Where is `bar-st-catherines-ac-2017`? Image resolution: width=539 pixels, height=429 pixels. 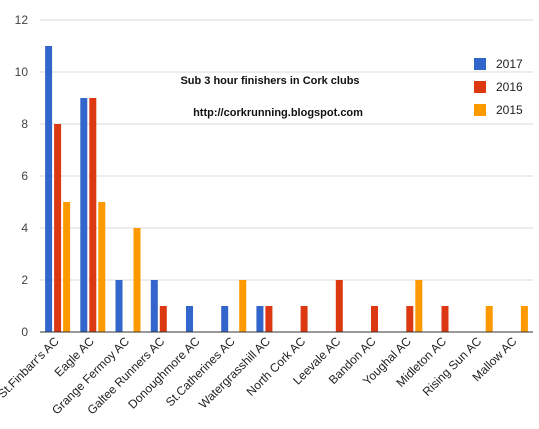
bar-st-catherines-ac-2017 is located at coordinates (225, 319).